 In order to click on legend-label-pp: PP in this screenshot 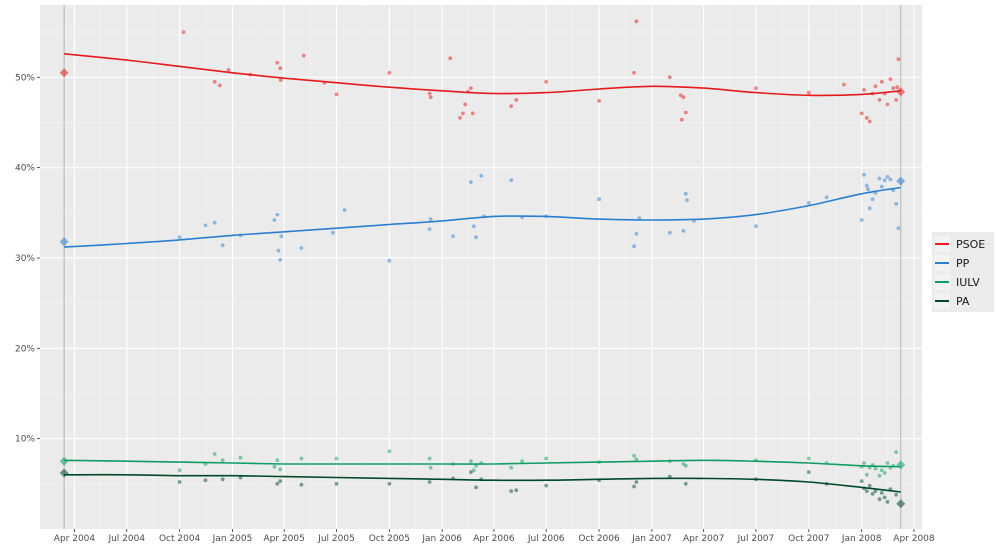, I will do `click(963, 263)`.